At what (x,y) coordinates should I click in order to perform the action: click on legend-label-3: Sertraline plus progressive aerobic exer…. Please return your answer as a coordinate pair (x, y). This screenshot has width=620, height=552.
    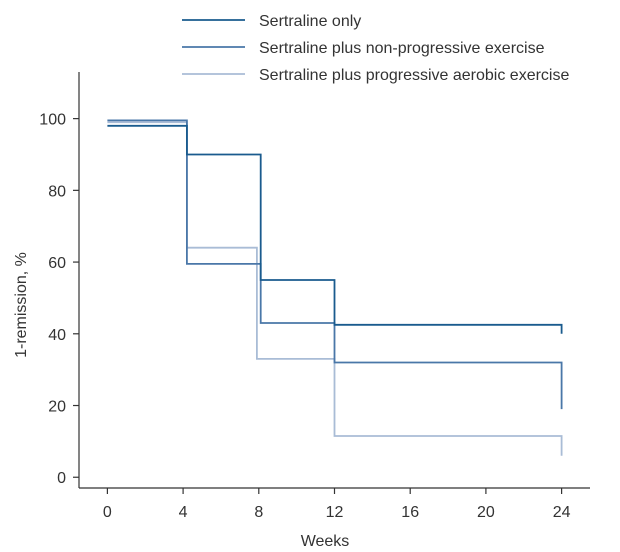
    Looking at the image, I should click on (414, 75).